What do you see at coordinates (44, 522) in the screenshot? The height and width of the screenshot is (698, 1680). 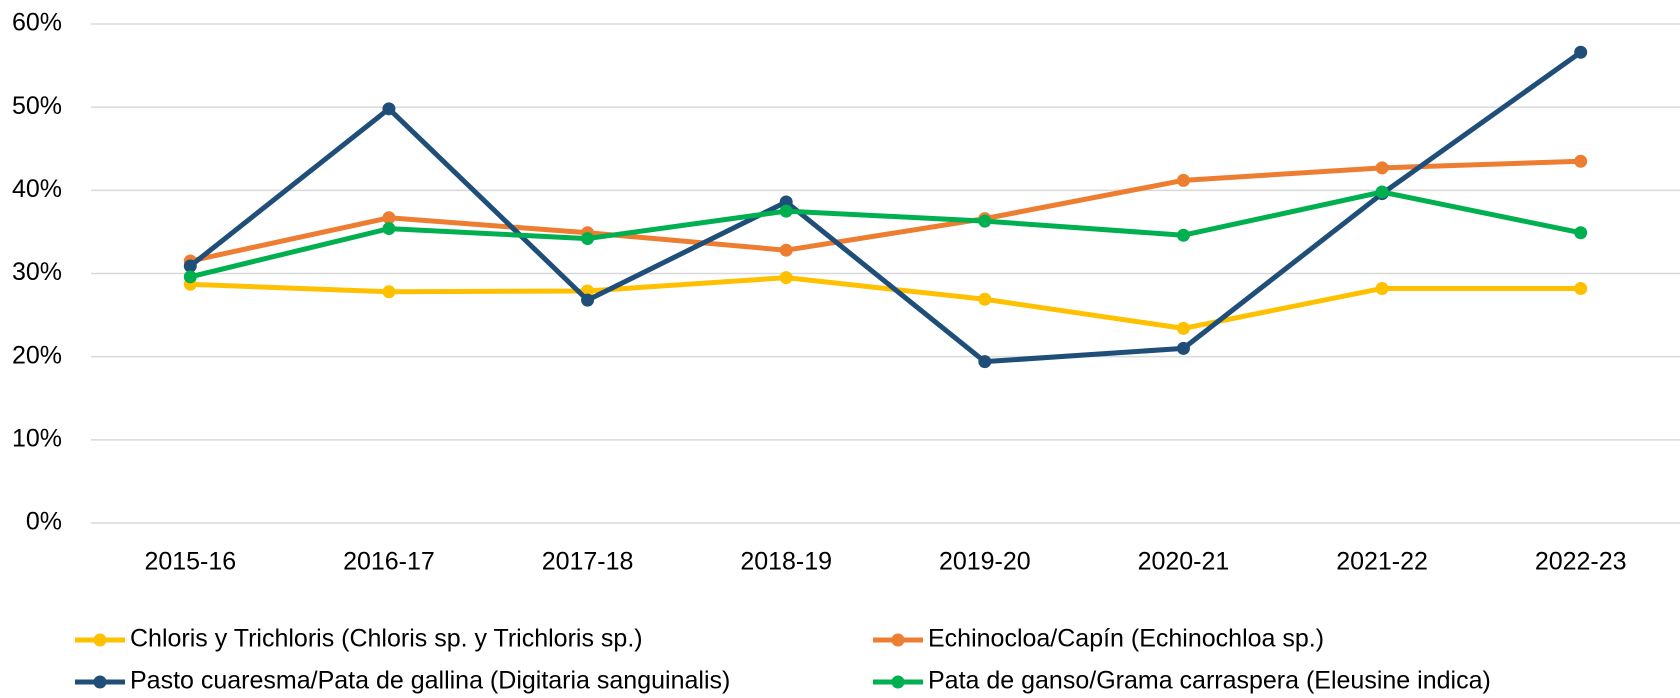 I see `y-tick-label: 0%` at bounding box center [44, 522].